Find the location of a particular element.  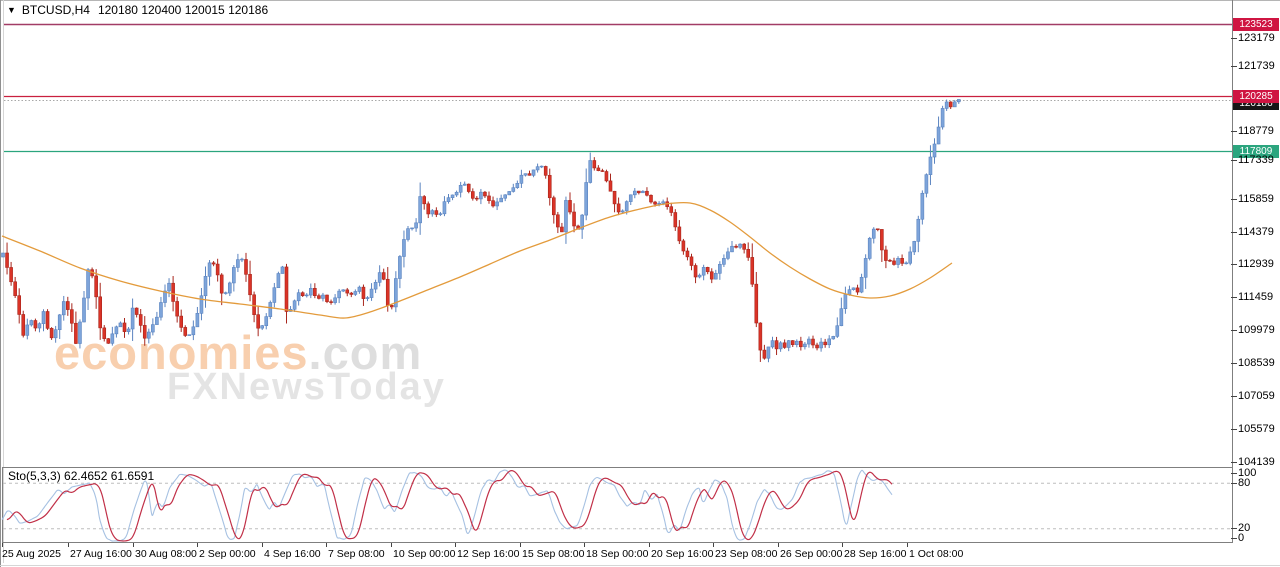

time-tick-label: 30 Aug 08:00 is located at coordinates (166, 554).